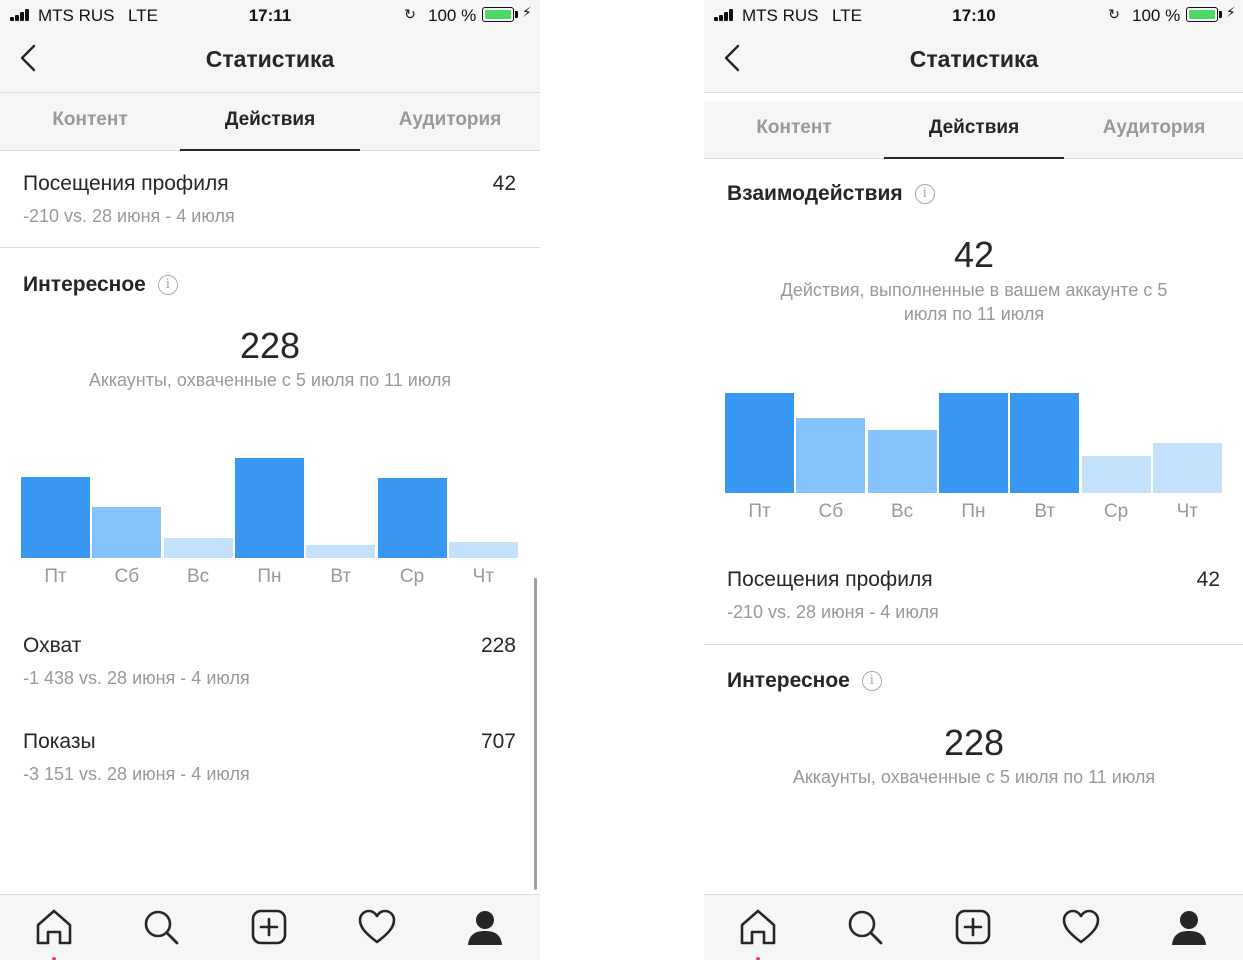  I want to click on home-icon, so click(54, 927).